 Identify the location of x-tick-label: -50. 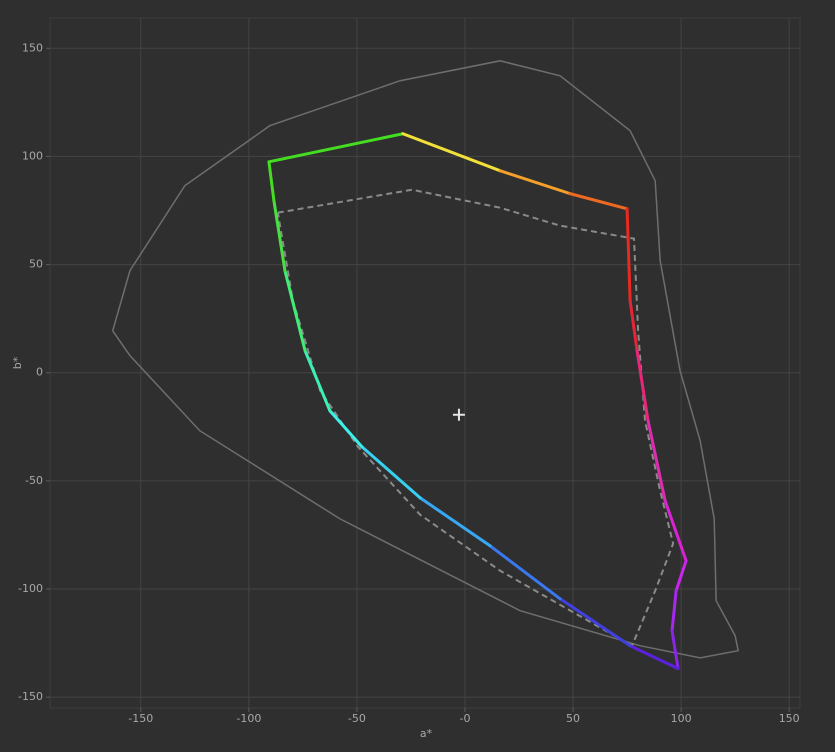
(357, 718).